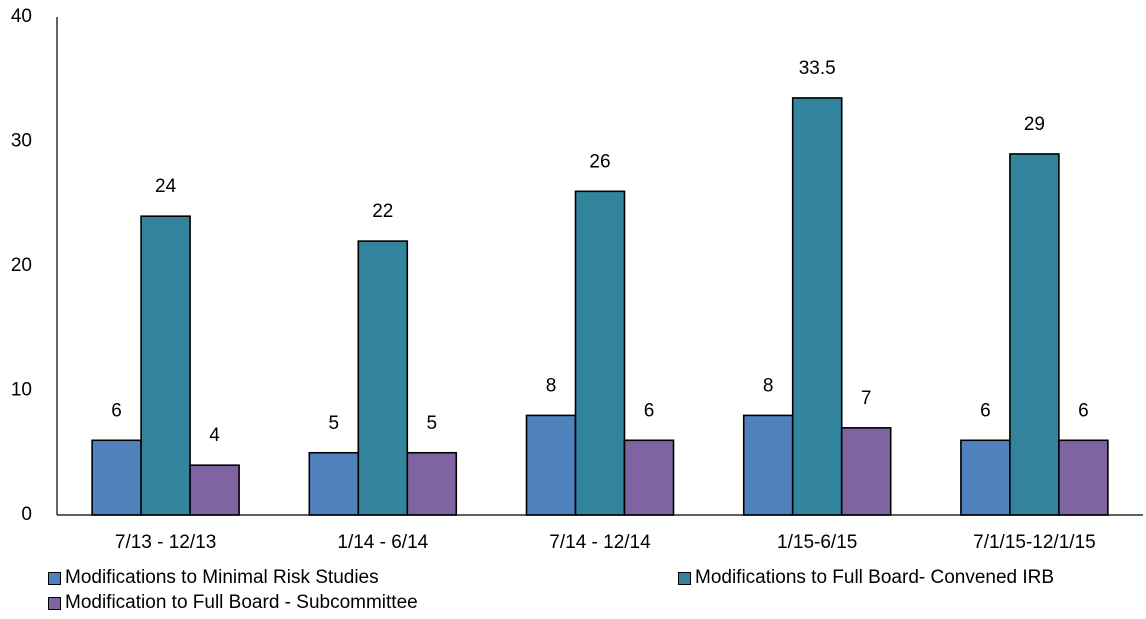  What do you see at coordinates (1034, 542) in the screenshot?
I see `x-tick-label-7-1-15-12-1-15: 7/1/15-12/1/15` at bounding box center [1034, 542].